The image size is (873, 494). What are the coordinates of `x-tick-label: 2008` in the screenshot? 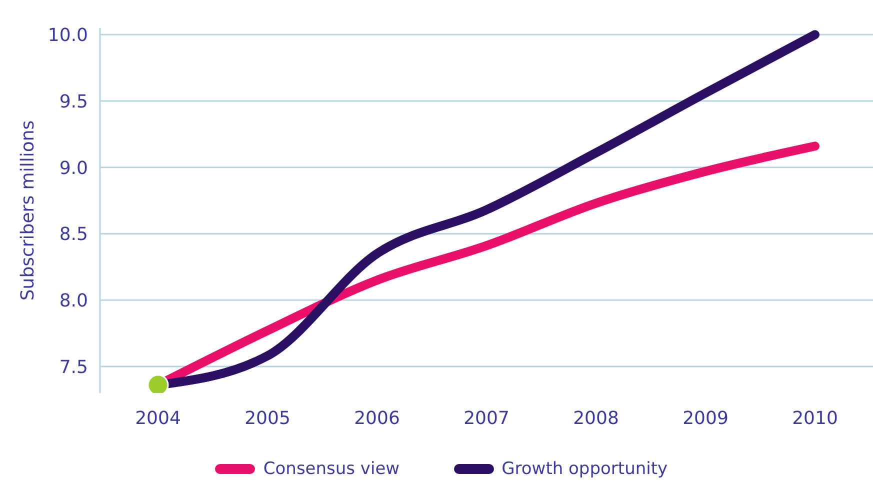 It's located at (596, 418).